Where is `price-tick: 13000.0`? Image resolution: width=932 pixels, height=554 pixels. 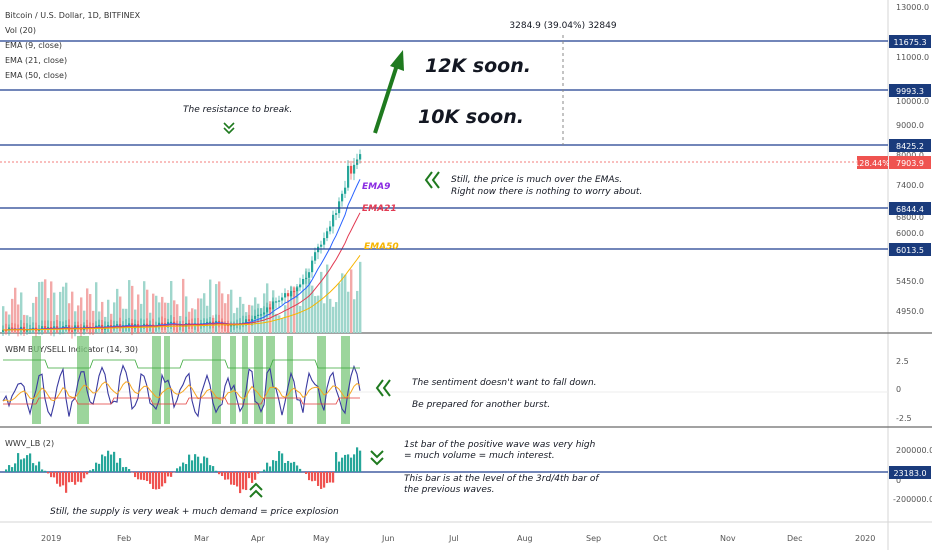
price-tick: 13000.0 is located at coordinates (912, 7).